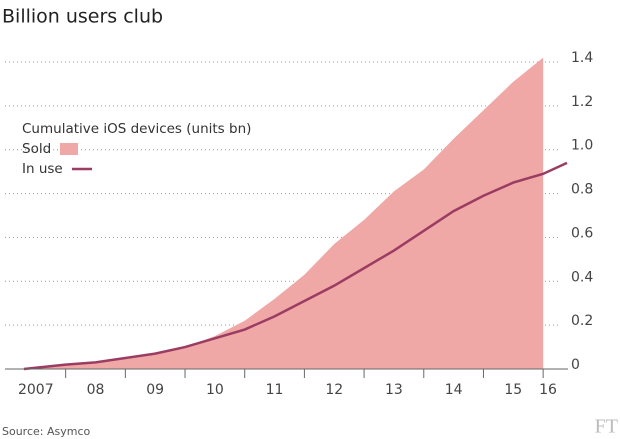 The height and width of the screenshot is (439, 620). What do you see at coordinates (548, 390) in the screenshot?
I see `x-tick-label: 16` at bounding box center [548, 390].